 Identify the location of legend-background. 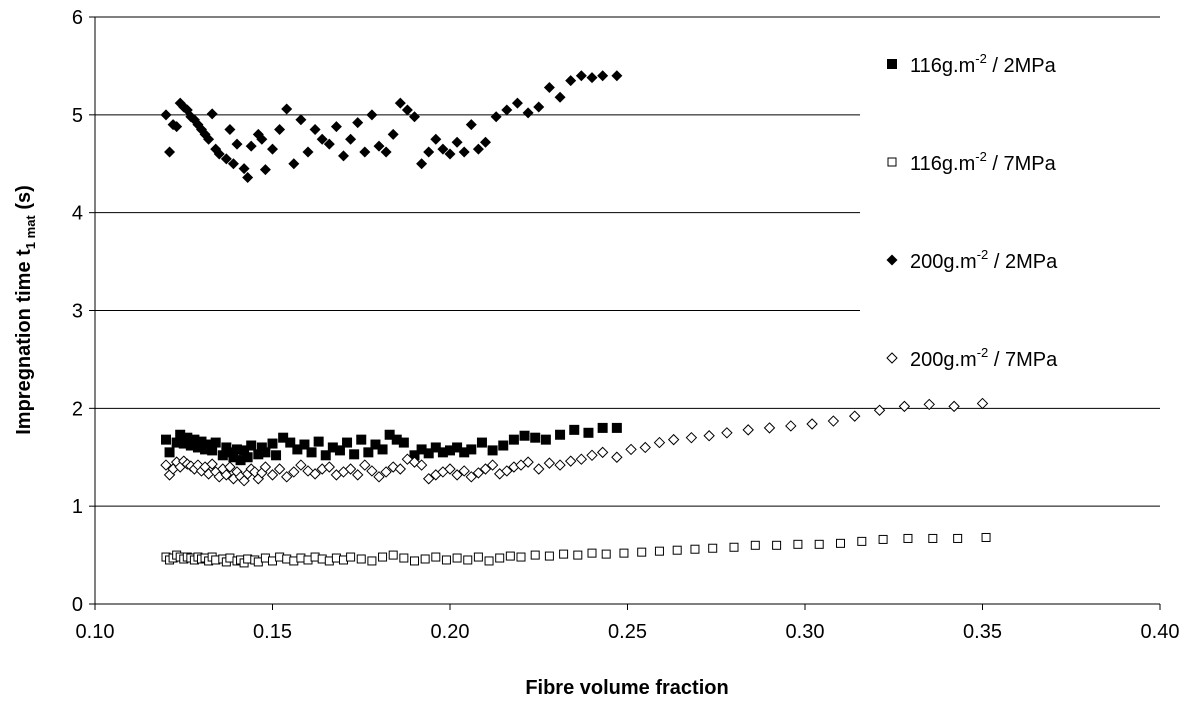
(1015, 207).